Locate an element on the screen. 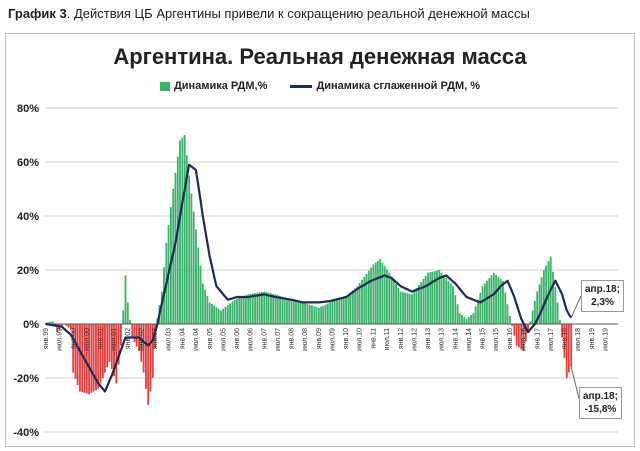 The image size is (640, 451). x-tick-label: янв.01 is located at coordinates (101, 338).